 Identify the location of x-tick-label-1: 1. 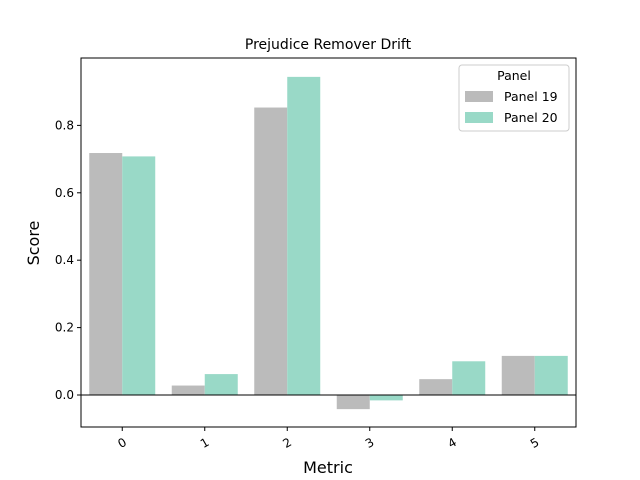
(205, 443).